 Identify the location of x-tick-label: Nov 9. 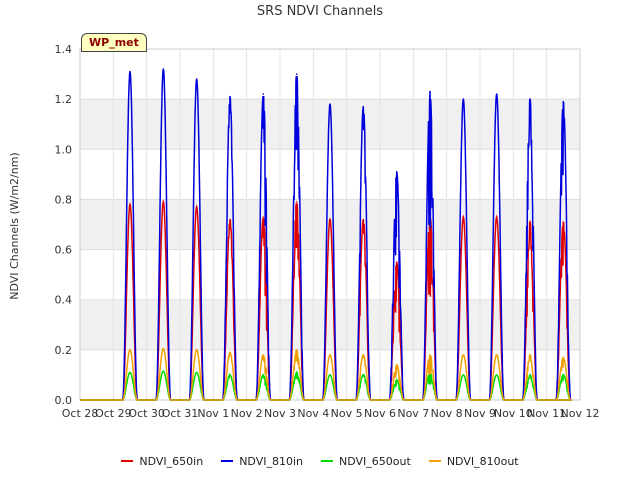
(480, 413).